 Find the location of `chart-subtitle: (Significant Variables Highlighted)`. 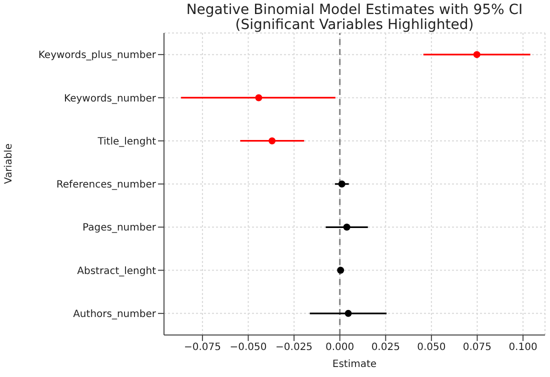

chart-subtitle: (Significant Variables Highlighted) is located at coordinates (354, 25).